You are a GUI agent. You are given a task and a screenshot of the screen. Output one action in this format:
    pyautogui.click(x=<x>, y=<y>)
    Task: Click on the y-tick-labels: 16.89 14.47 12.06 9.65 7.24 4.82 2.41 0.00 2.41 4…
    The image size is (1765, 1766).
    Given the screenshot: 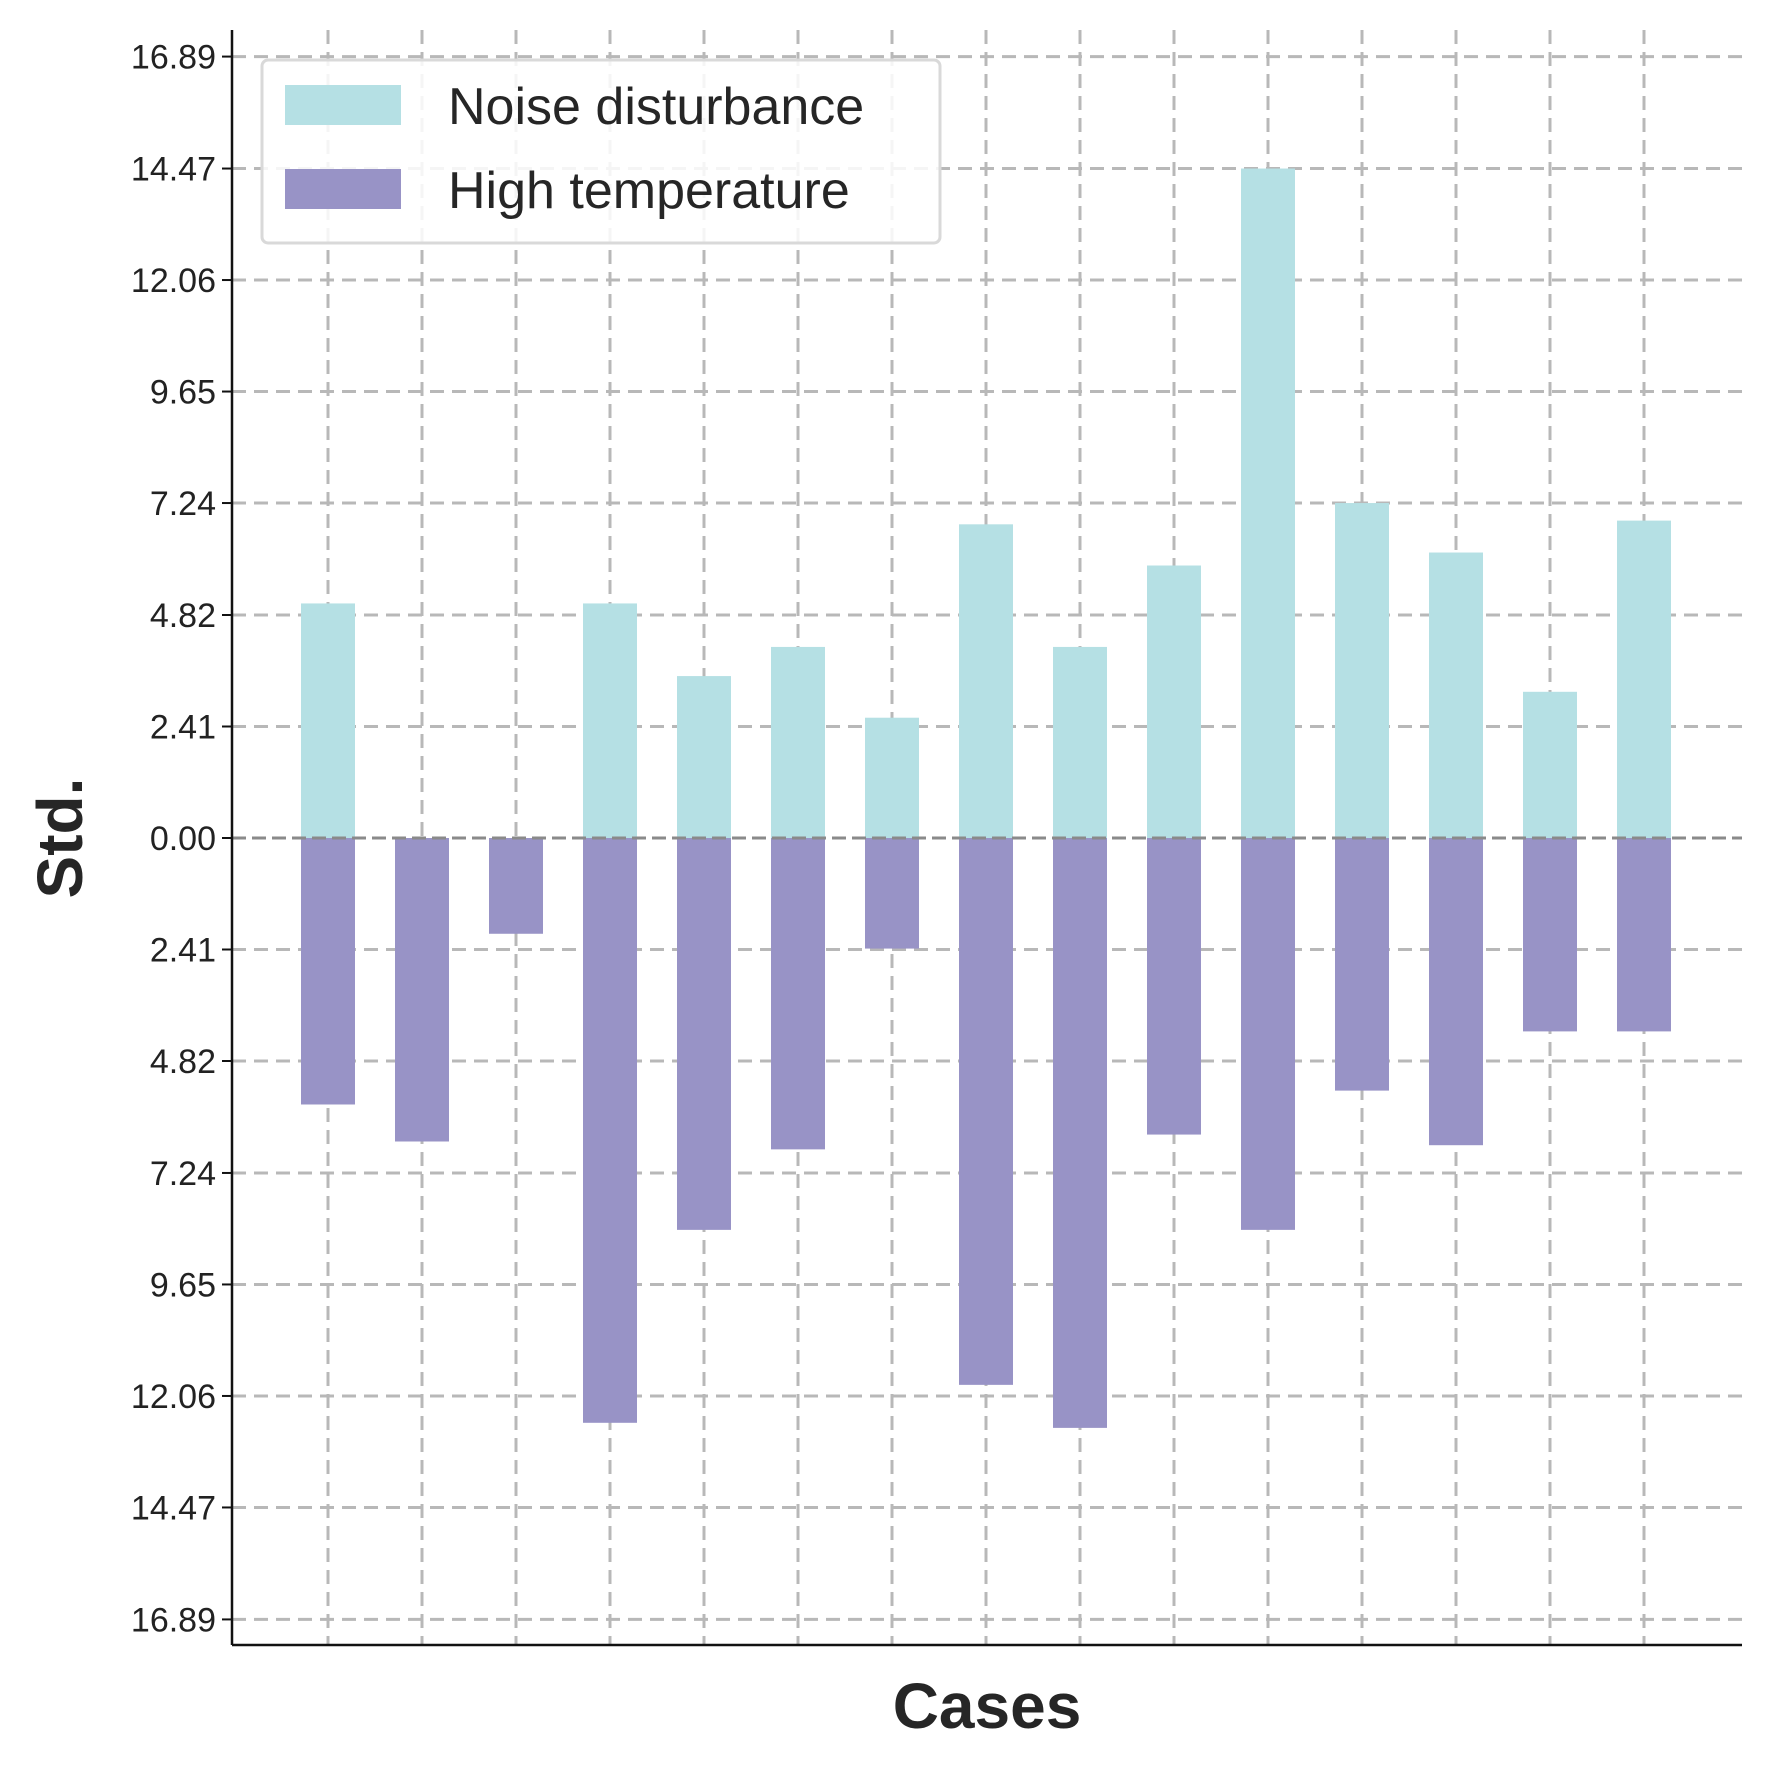 What is the action you would take?
    pyautogui.click(x=181, y=839)
    